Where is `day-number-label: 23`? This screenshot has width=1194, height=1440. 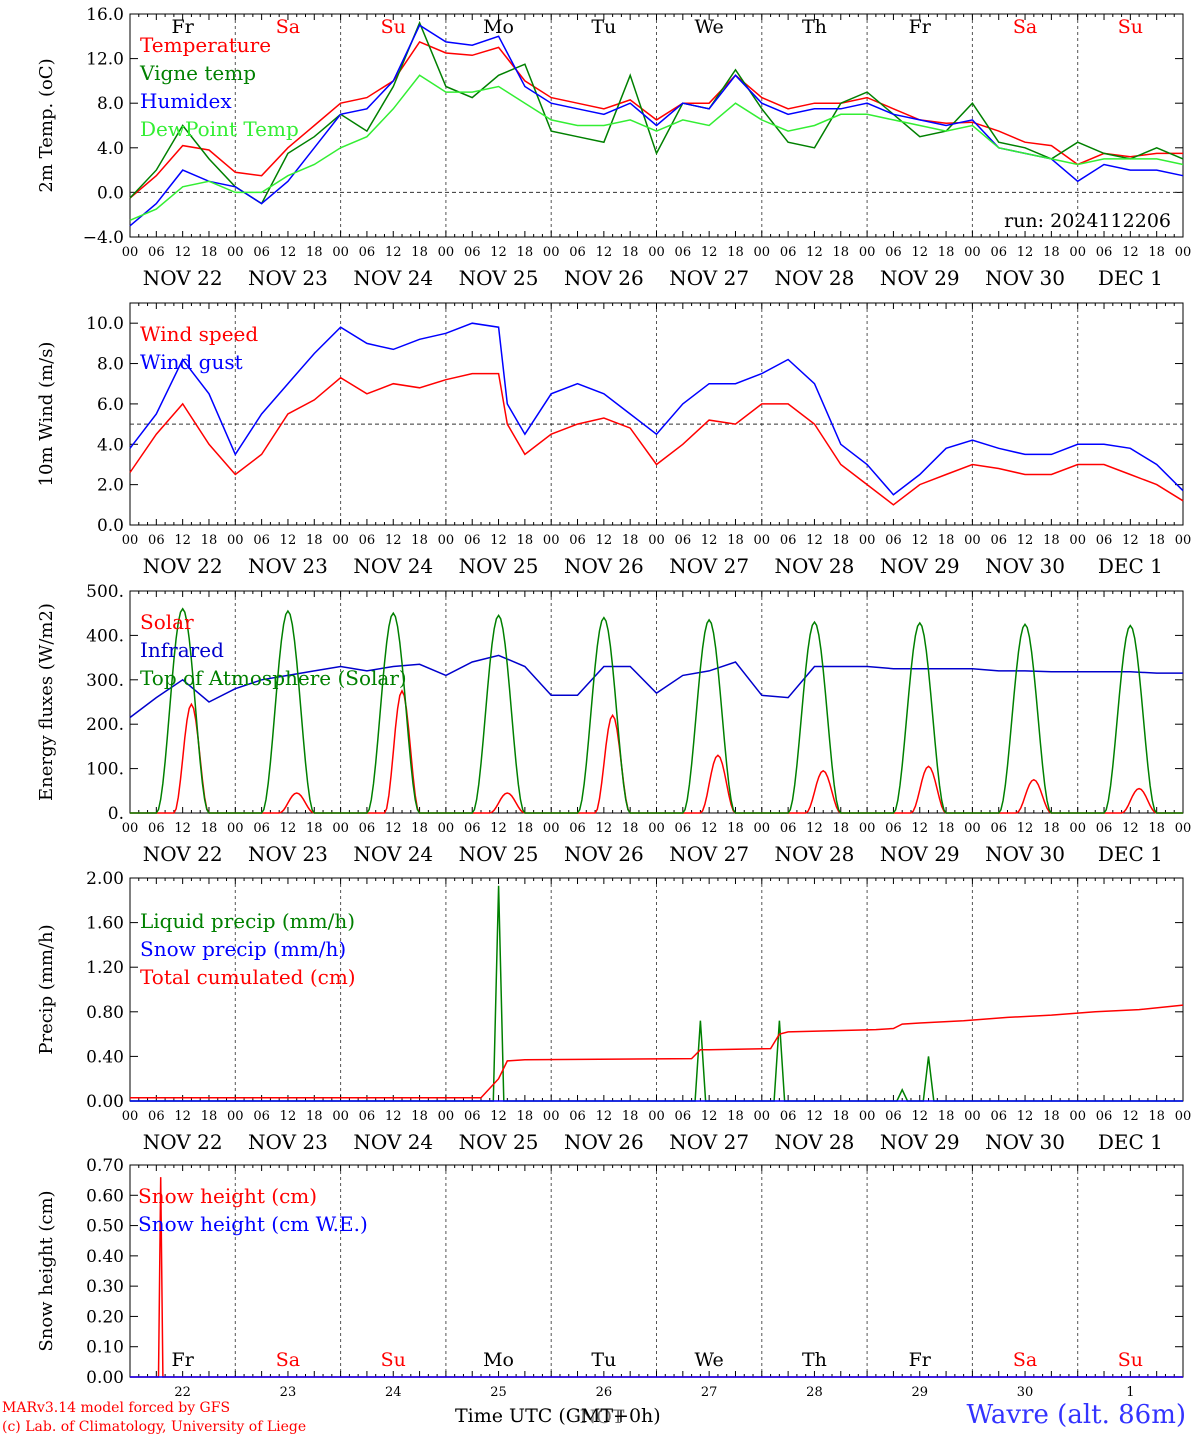
day-number-label: 23 is located at coordinates (288, 1392).